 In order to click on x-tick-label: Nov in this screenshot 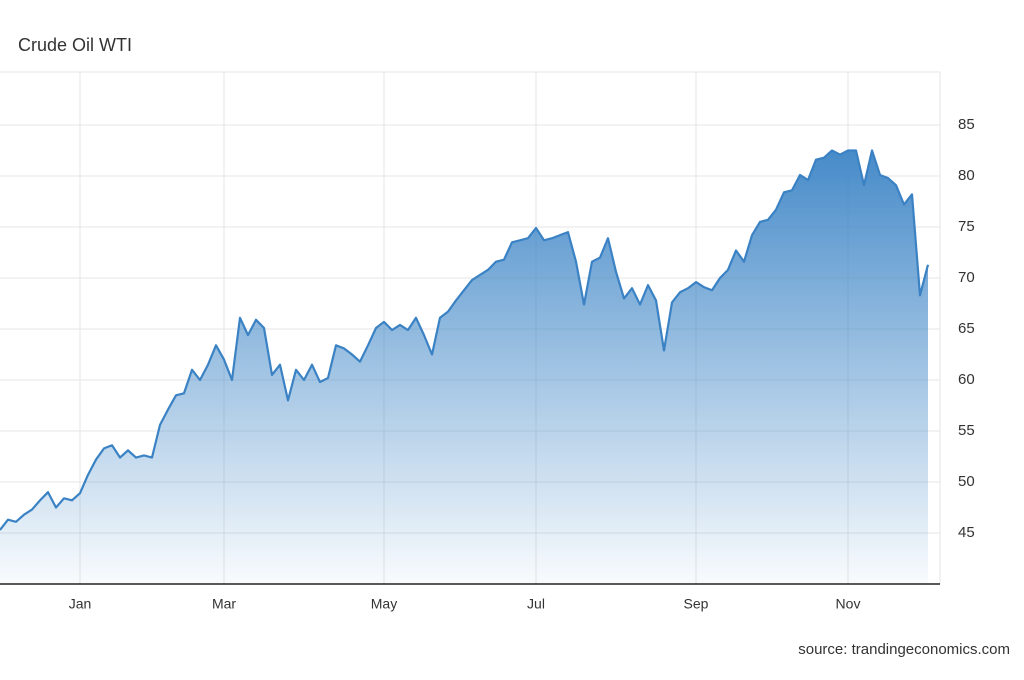, I will do `click(848, 604)`.